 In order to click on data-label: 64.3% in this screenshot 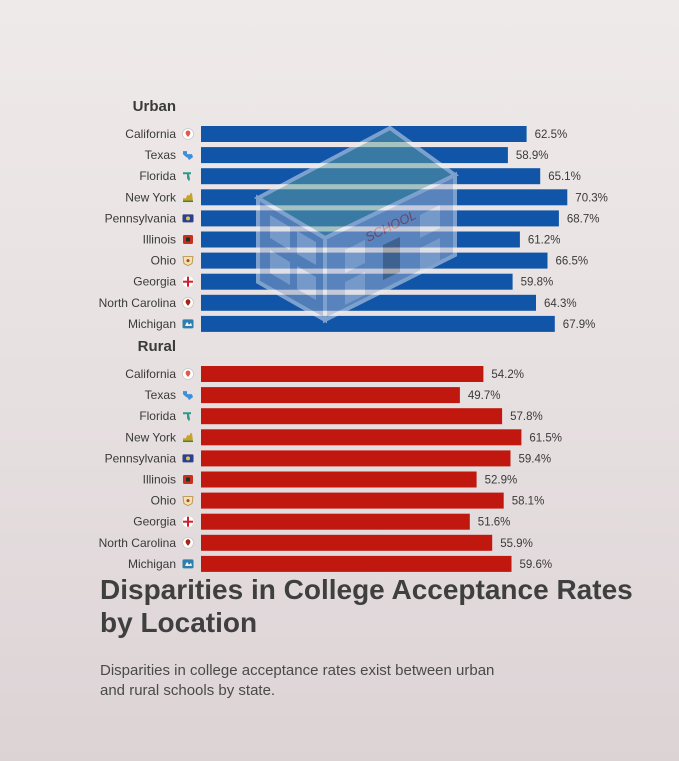, I will do `click(560, 304)`.